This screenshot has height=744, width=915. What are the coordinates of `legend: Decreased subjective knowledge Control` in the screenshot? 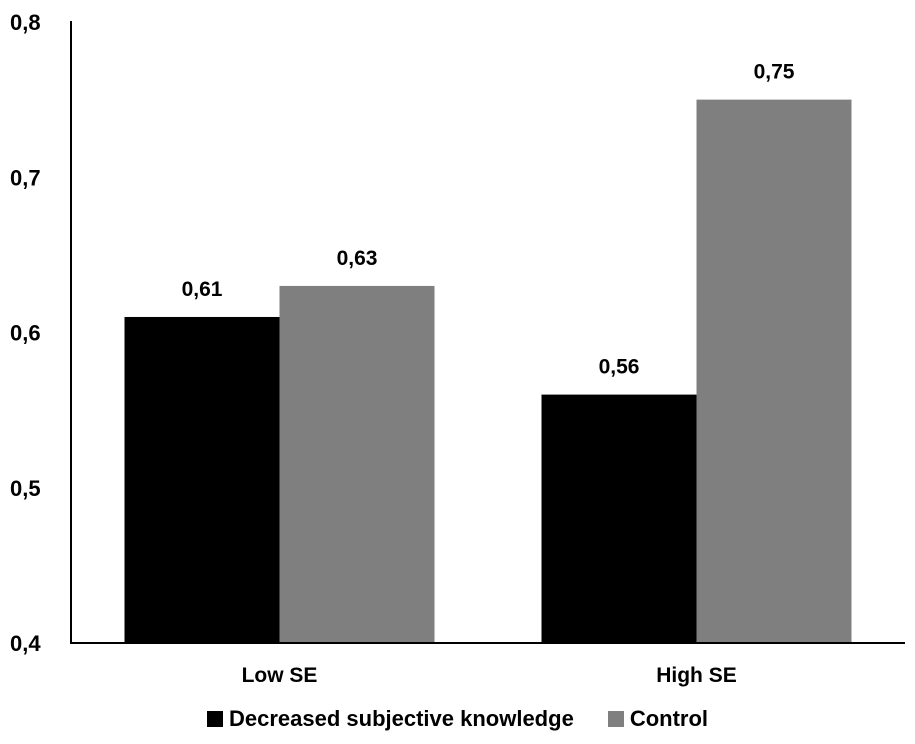 It's located at (457, 719).